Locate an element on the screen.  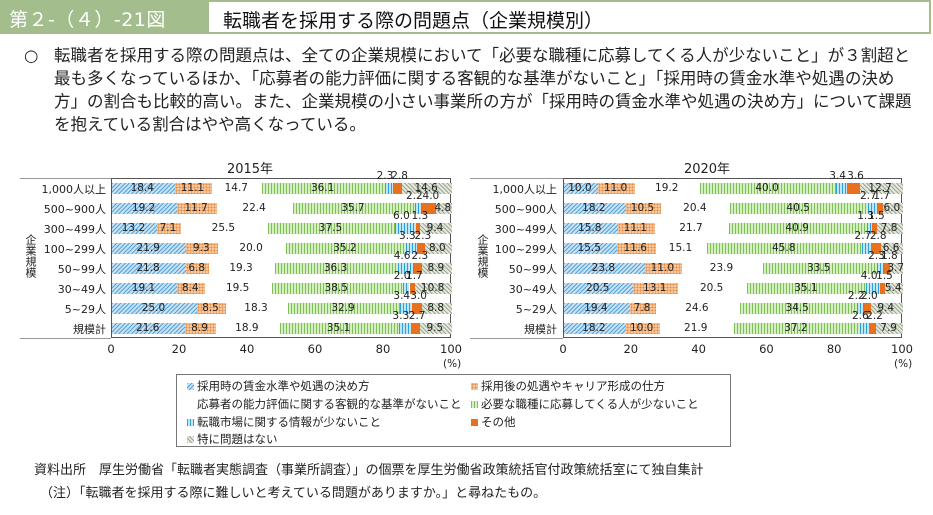
data-label: 19.1 is located at coordinates (143, 288).